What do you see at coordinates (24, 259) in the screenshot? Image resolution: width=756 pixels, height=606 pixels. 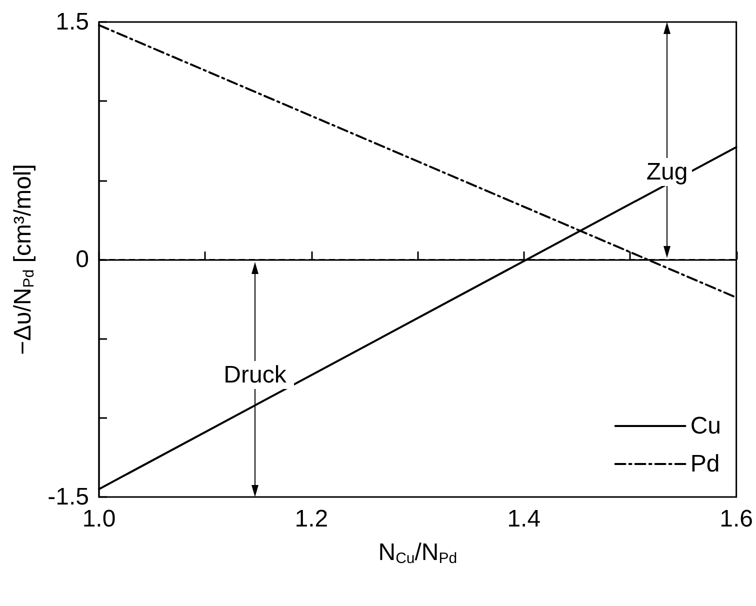 I see `y-axis-title: −Δυ/NPd [cm³/mol]` at bounding box center [24, 259].